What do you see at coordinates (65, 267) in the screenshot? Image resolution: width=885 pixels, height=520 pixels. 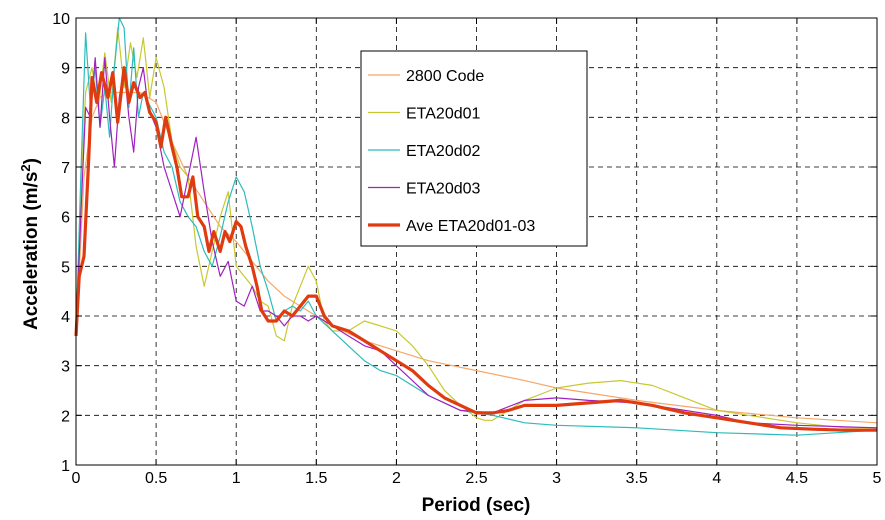 I see `y-tick-label: 5` at bounding box center [65, 267].